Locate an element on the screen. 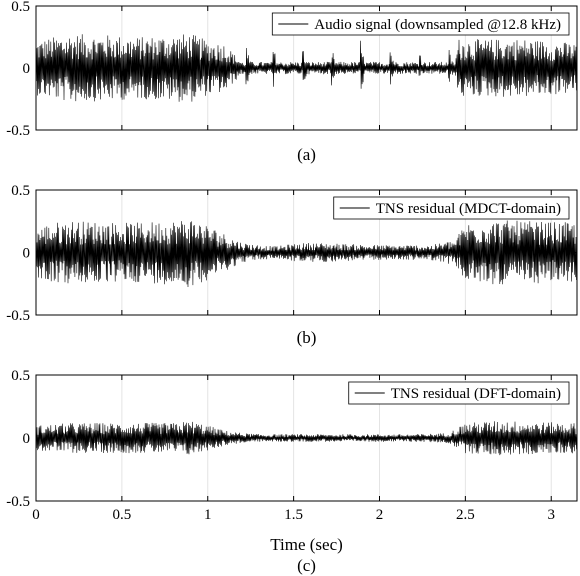 The height and width of the screenshot is (576, 580). legend-label: Audio signal (downsampled @12.8 kHz) is located at coordinates (437, 25).